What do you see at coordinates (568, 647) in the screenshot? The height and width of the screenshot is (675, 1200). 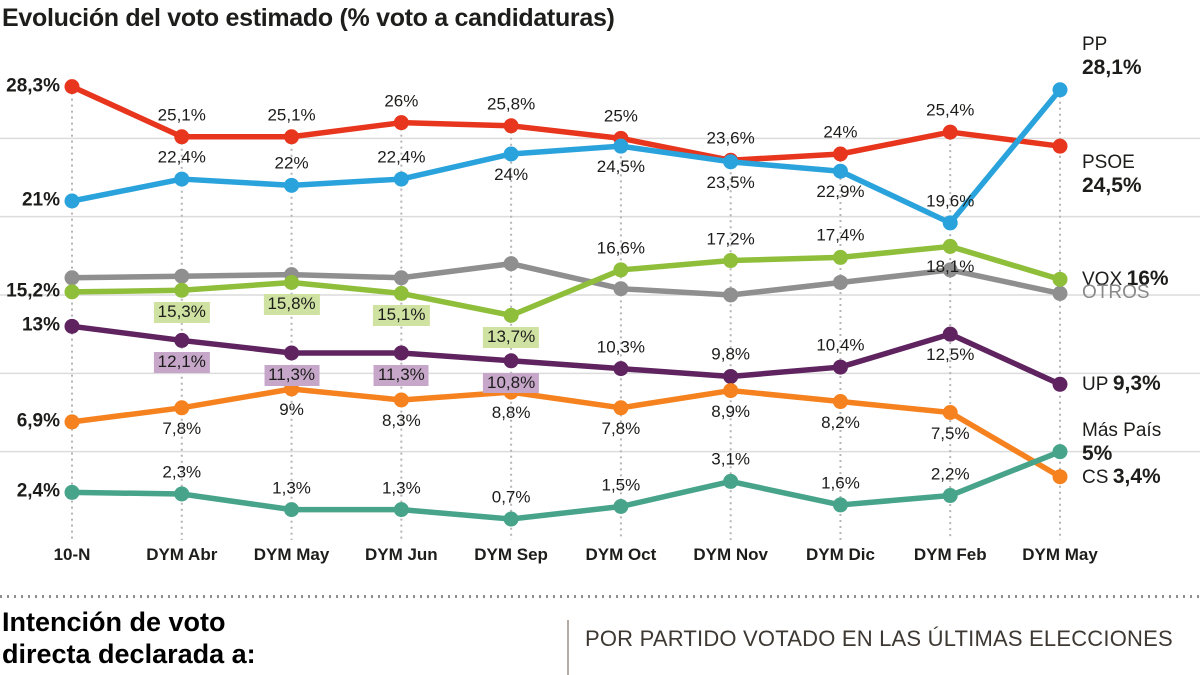 I see `footer-vertical-divider` at bounding box center [568, 647].